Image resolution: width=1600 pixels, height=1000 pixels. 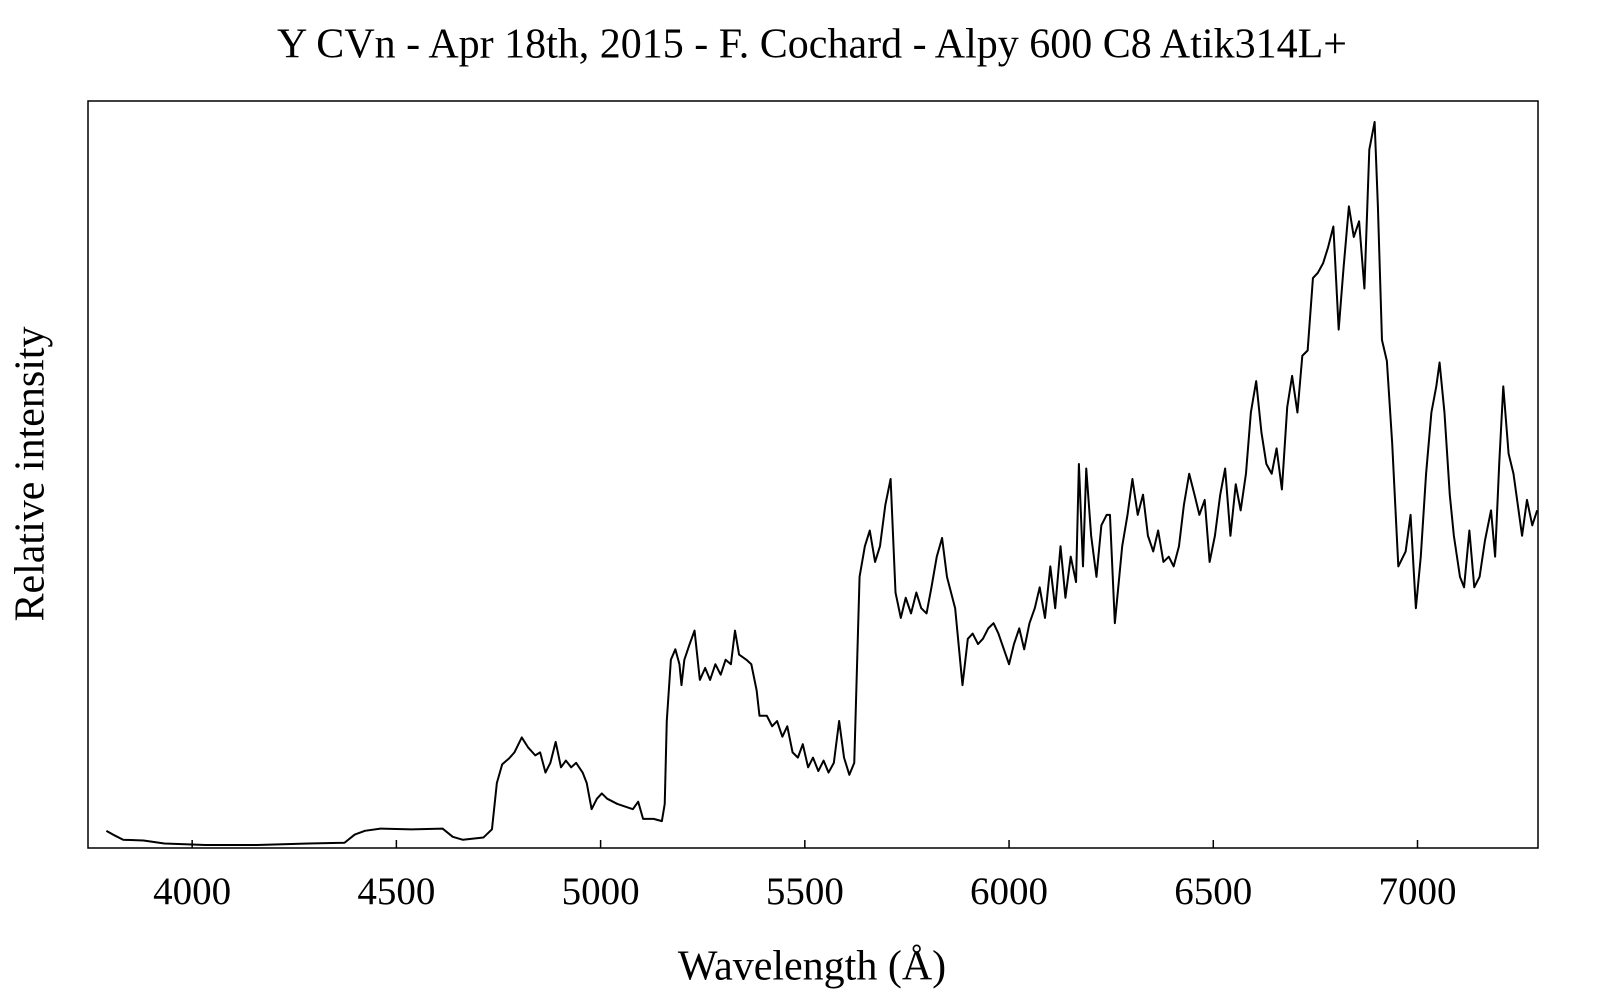 What do you see at coordinates (601, 891) in the screenshot?
I see `x-tick-label: 5000` at bounding box center [601, 891].